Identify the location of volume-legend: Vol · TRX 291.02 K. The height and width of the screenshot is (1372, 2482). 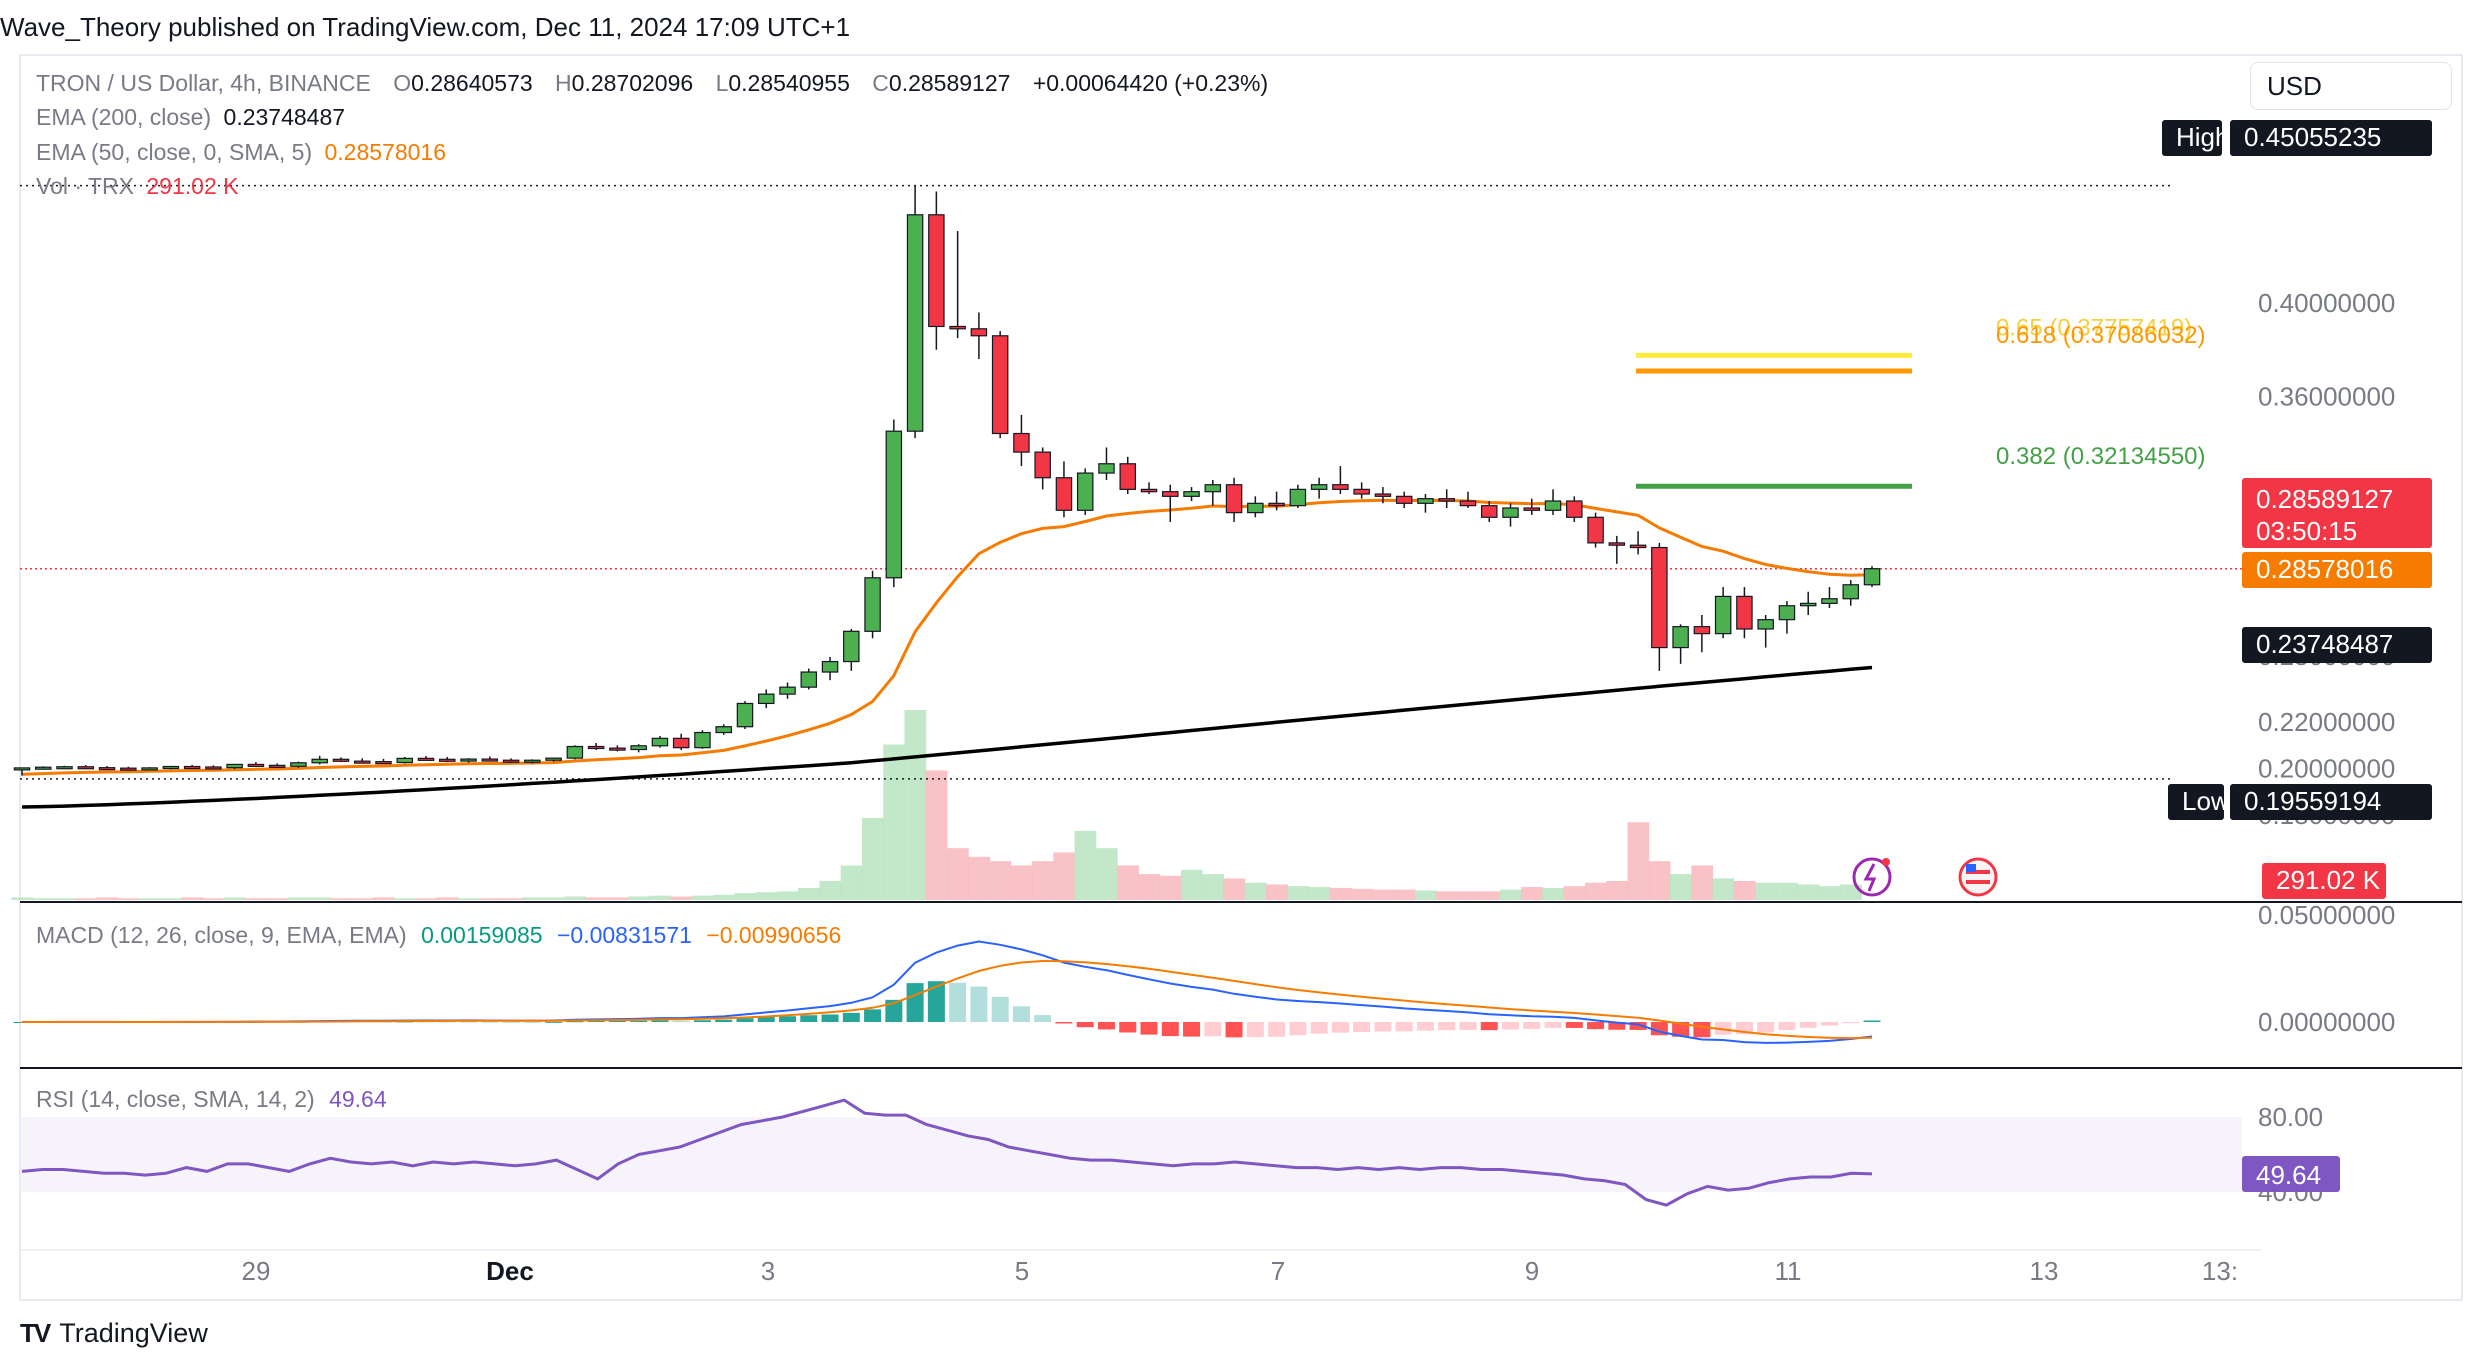
(137, 186).